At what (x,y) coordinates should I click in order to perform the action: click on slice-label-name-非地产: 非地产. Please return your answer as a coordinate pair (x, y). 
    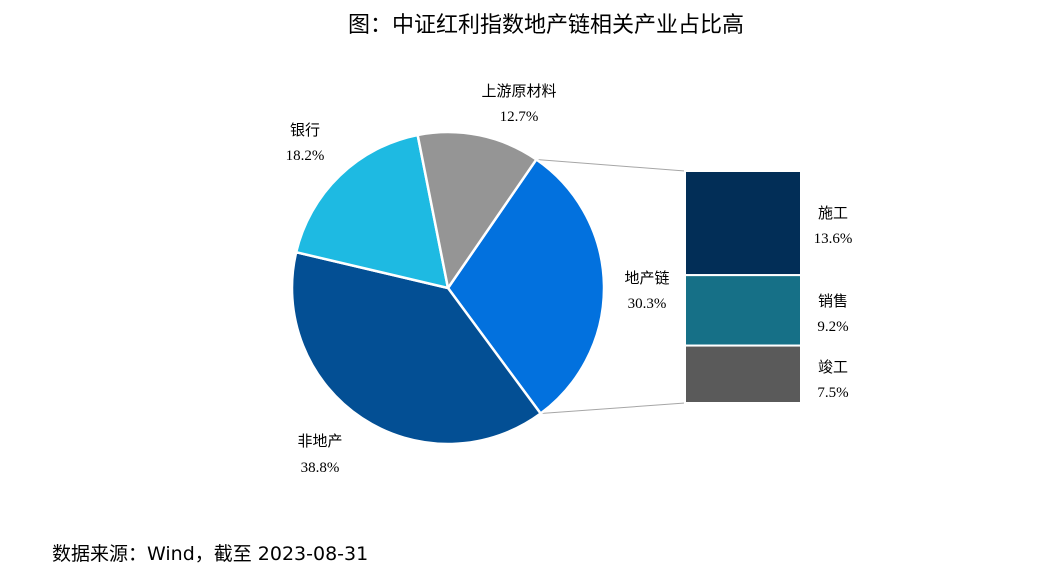
    Looking at the image, I should click on (319, 441).